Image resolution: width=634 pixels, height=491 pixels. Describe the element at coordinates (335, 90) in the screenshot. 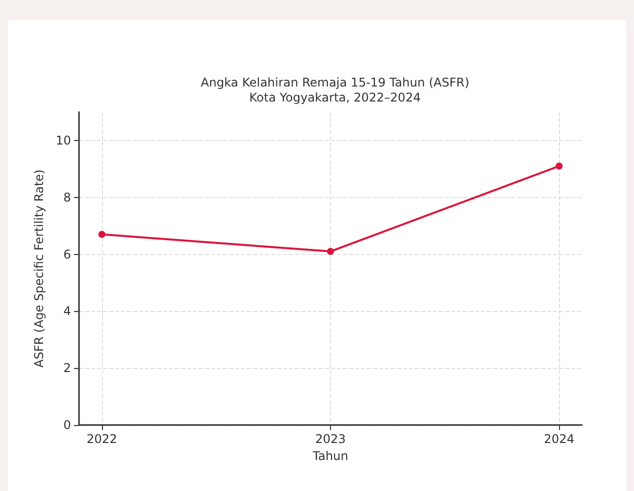

I see `chart-title: Angka Kelahiran Remaja 15-19 Tahun (ASFR) Kota Yogyakarta, 2022–2024` at that location.